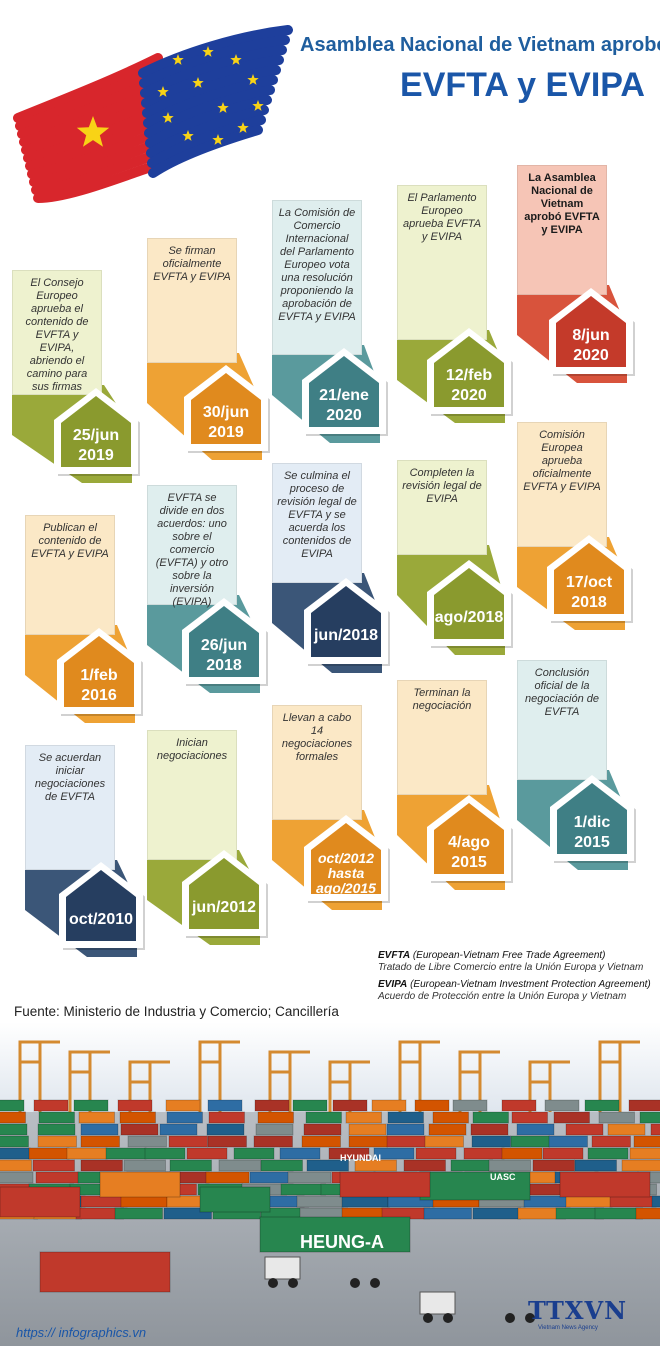  I want to click on milestone-date: 1/feb 2016, so click(99, 685).